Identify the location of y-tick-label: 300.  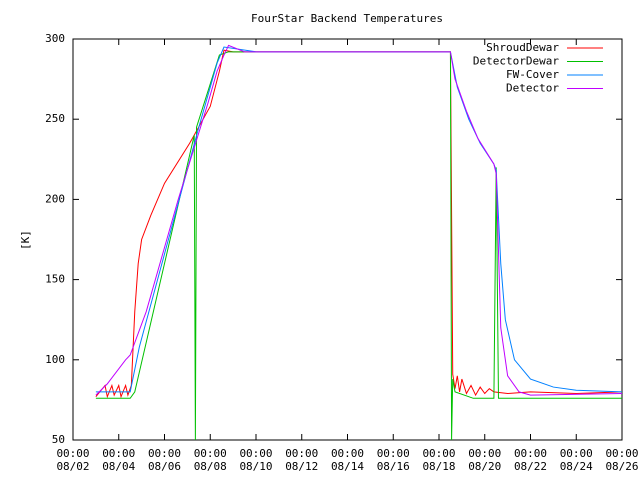
(55, 38).